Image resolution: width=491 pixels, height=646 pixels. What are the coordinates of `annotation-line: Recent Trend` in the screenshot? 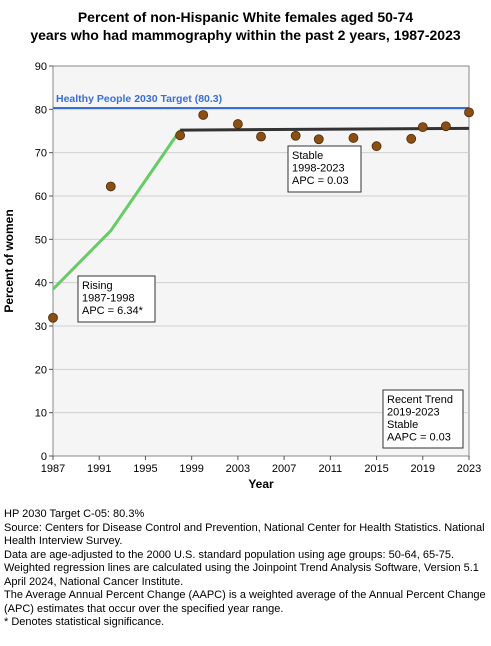 It's located at (420, 400).